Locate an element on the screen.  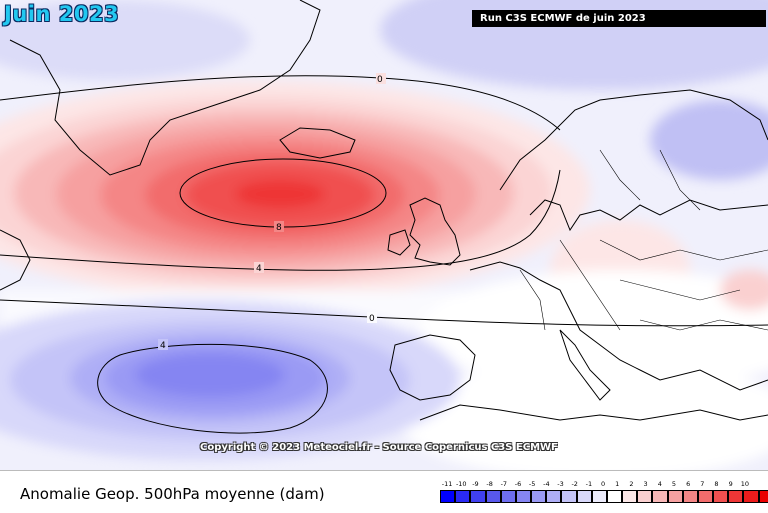
scale-tick-label: -5 is located at coordinates (532, 484).